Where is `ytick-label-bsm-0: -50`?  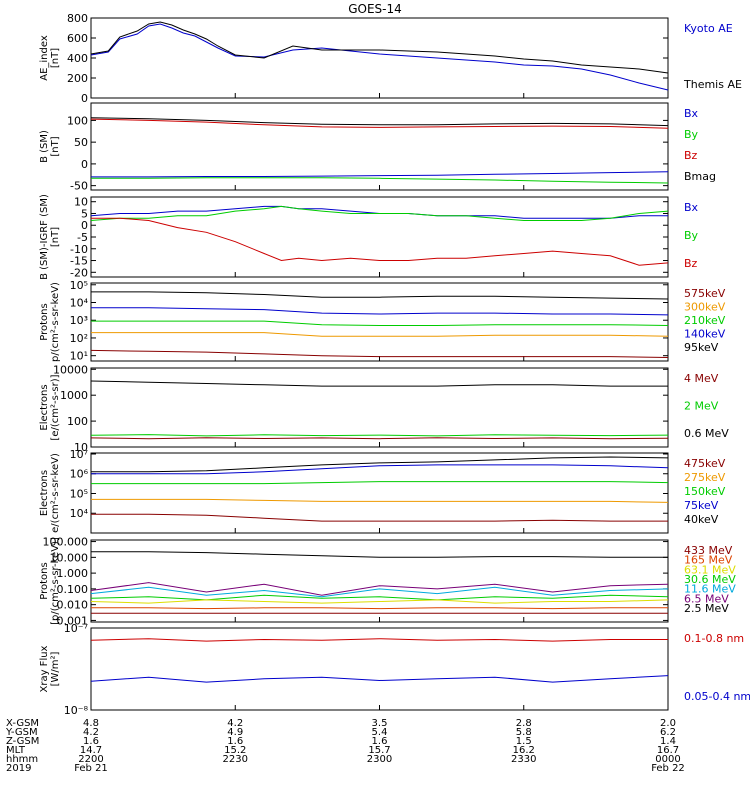 ytick-label-bsm-0: -50 is located at coordinates (79, 186).